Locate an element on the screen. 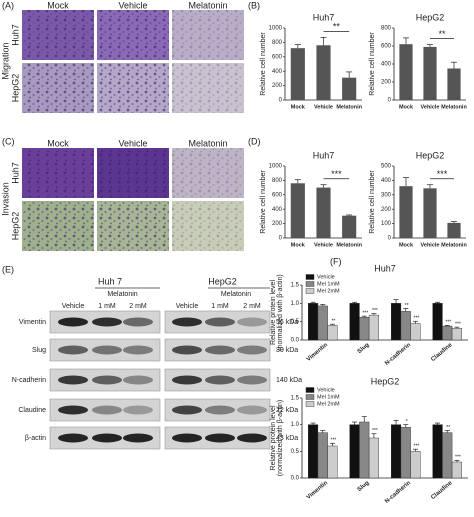 This screenshot has height=517, width=474. size-label: 56 kDa is located at coordinates (287, 322).